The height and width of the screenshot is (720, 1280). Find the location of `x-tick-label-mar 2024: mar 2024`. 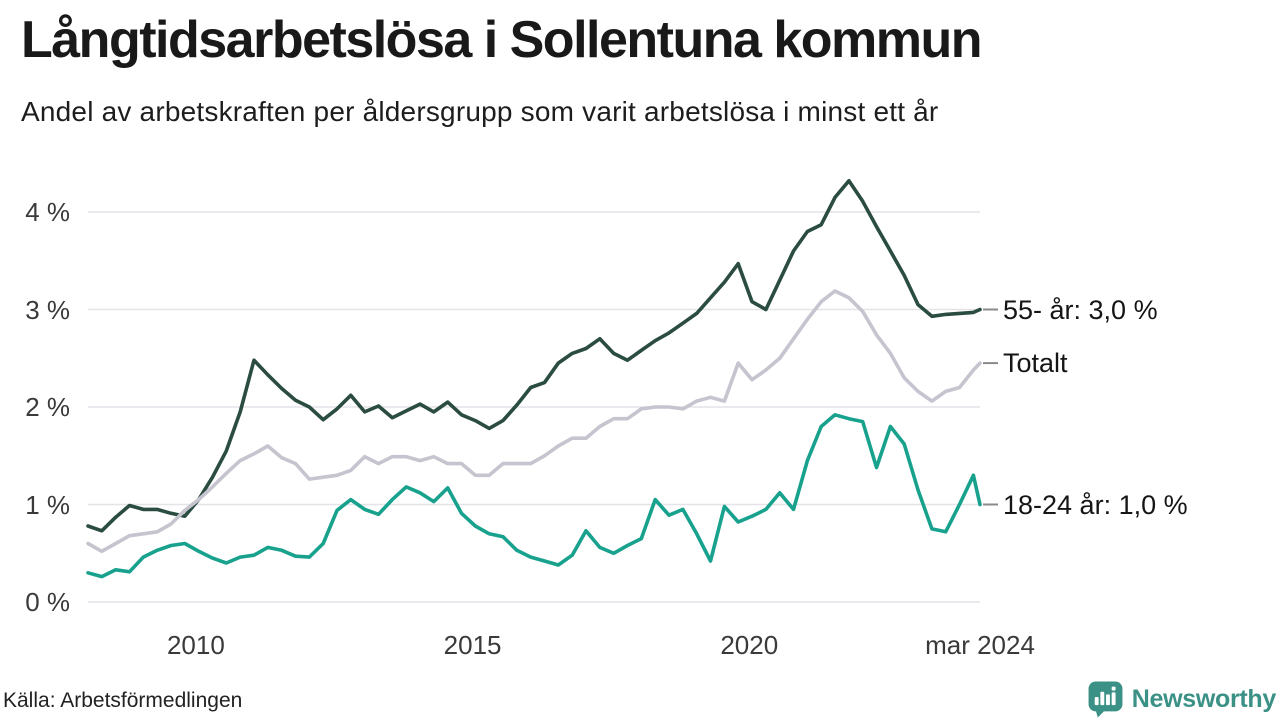

x-tick-label-mar 2024: mar 2024 is located at coordinates (980, 645).